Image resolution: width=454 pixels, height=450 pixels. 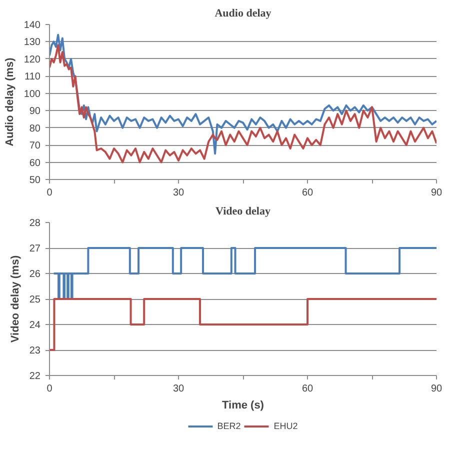 I want to click on y-tick-label: 90, so click(x=35, y=112).